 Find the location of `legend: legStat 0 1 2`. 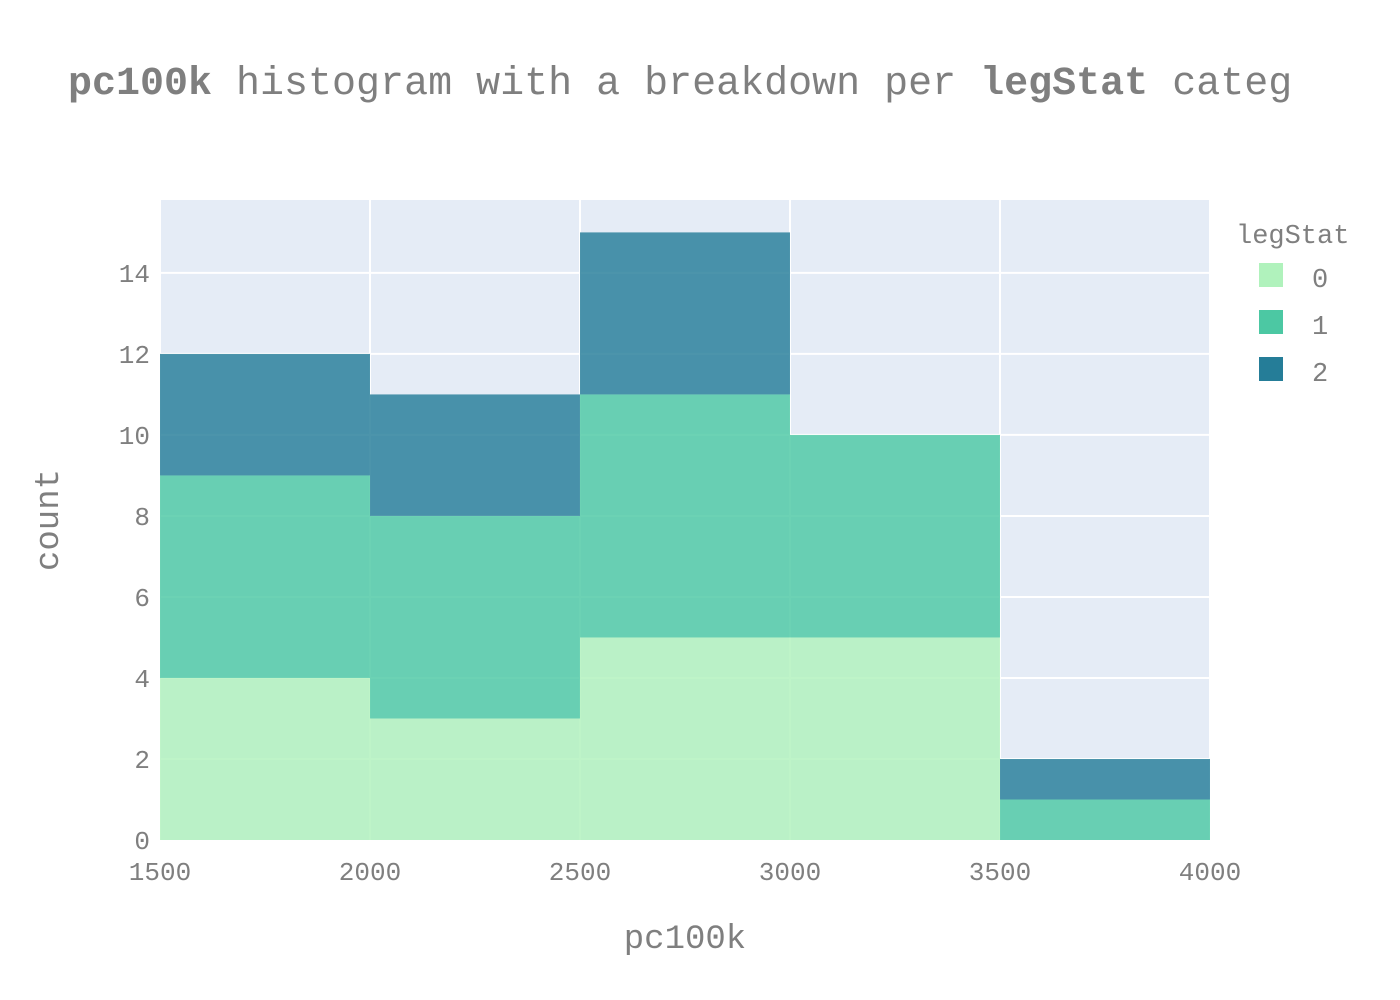

legend: legStat 0 1 2 is located at coordinates (1292, 306).